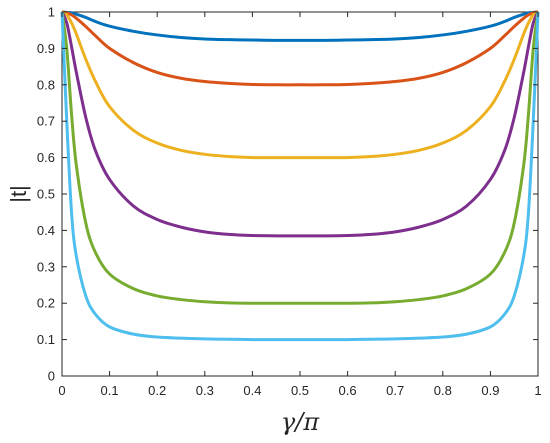  Describe the element at coordinates (46, 266) in the screenshot. I see `y-tick-label: 0.3` at that location.